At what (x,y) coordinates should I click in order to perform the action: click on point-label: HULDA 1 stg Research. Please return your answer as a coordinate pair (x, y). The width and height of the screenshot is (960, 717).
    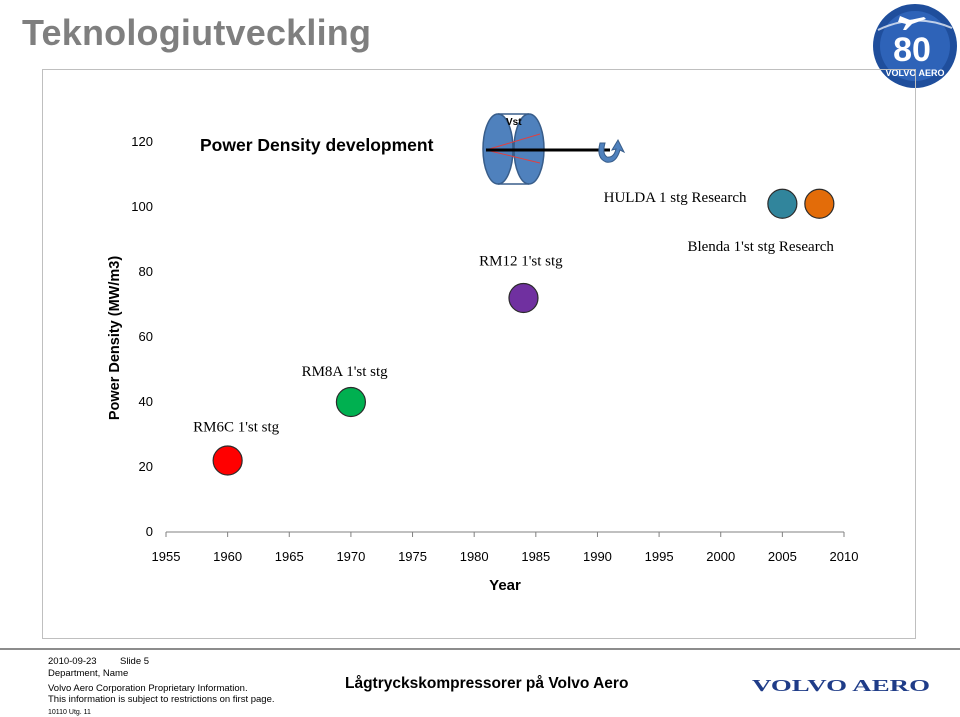
    Looking at the image, I should click on (675, 198).